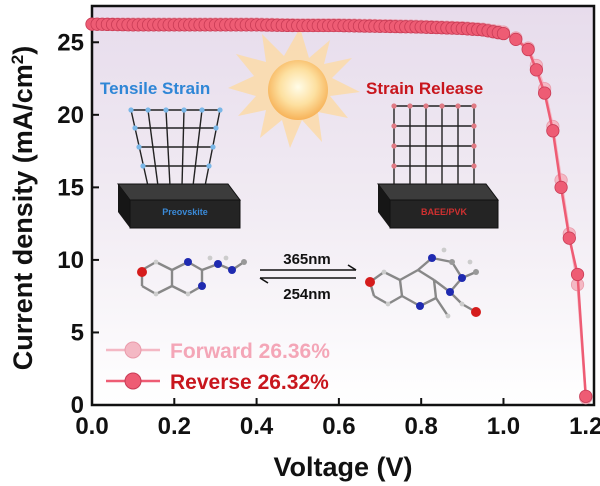 The image size is (600, 486). Describe the element at coordinates (70, 115) in the screenshot. I see `y-tick-label: 20` at that location.